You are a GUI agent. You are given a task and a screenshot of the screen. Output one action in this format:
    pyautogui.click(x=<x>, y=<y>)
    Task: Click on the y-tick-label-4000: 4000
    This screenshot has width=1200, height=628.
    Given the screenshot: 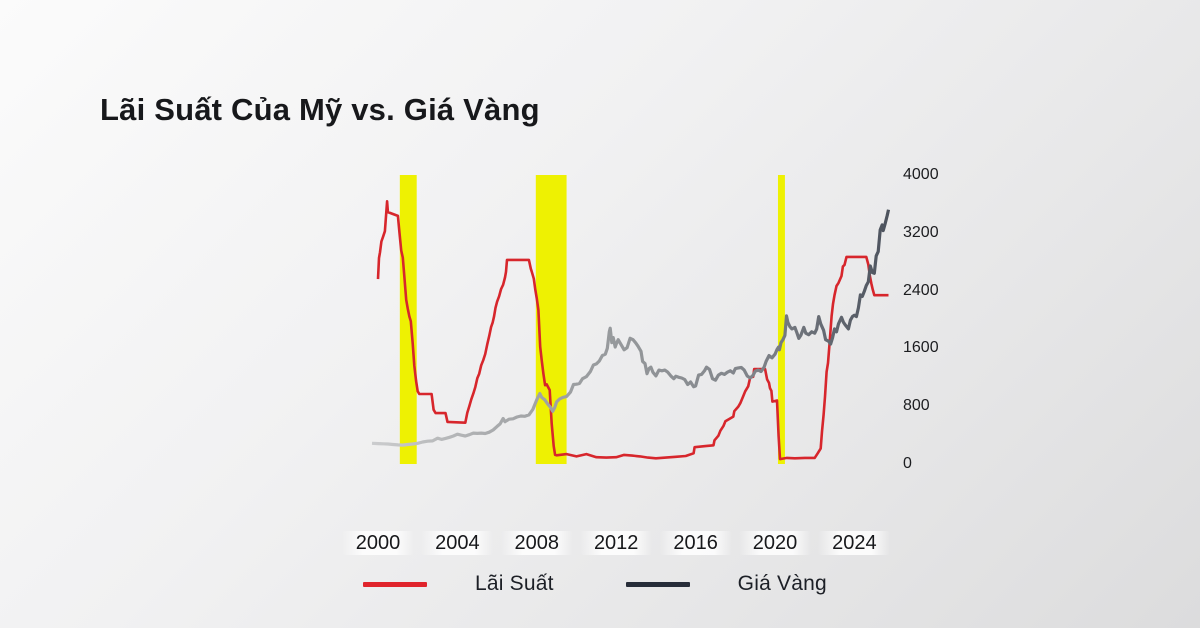 What is the action you would take?
    pyautogui.click(x=921, y=174)
    